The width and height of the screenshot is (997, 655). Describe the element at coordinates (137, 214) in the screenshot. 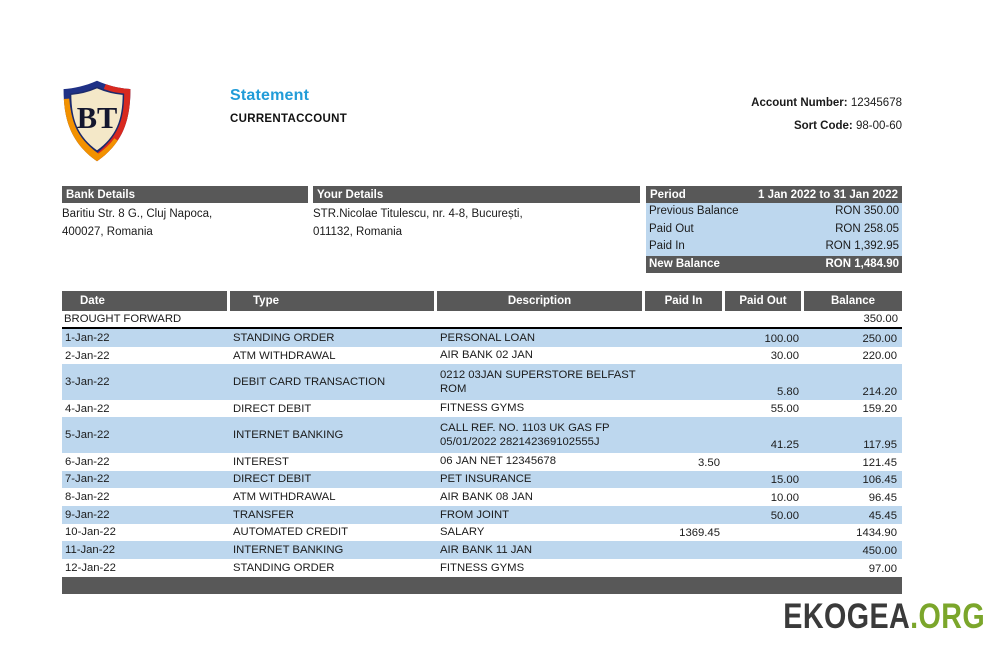

I see `bank-address-line1: Baritiu Str. 8 G., Cluj Napoca,` at that location.